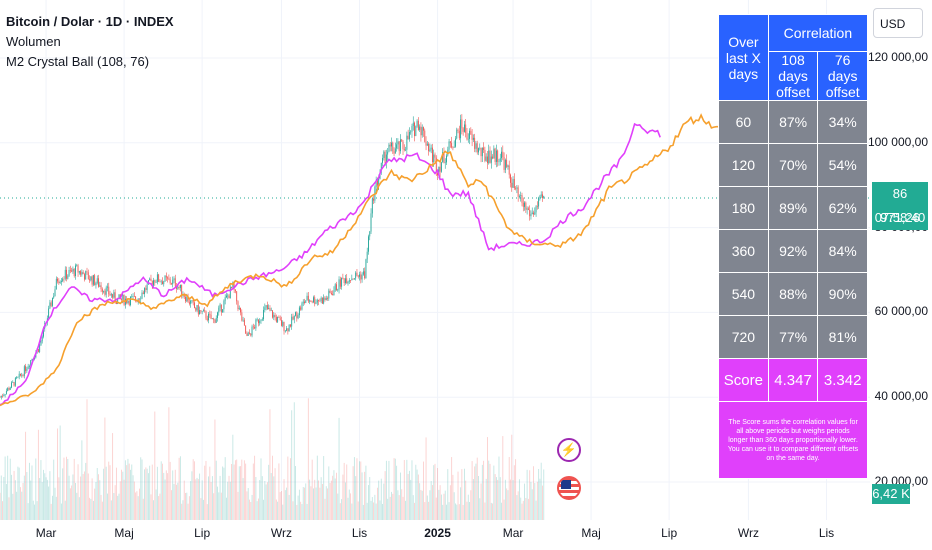 Image resolution: width=932 pixels, height=550 pixels. What do you see at coordinates (33, 41) in the screenshot?
I see `volume-legend: Wolumen` at bounding box center [33, 41].